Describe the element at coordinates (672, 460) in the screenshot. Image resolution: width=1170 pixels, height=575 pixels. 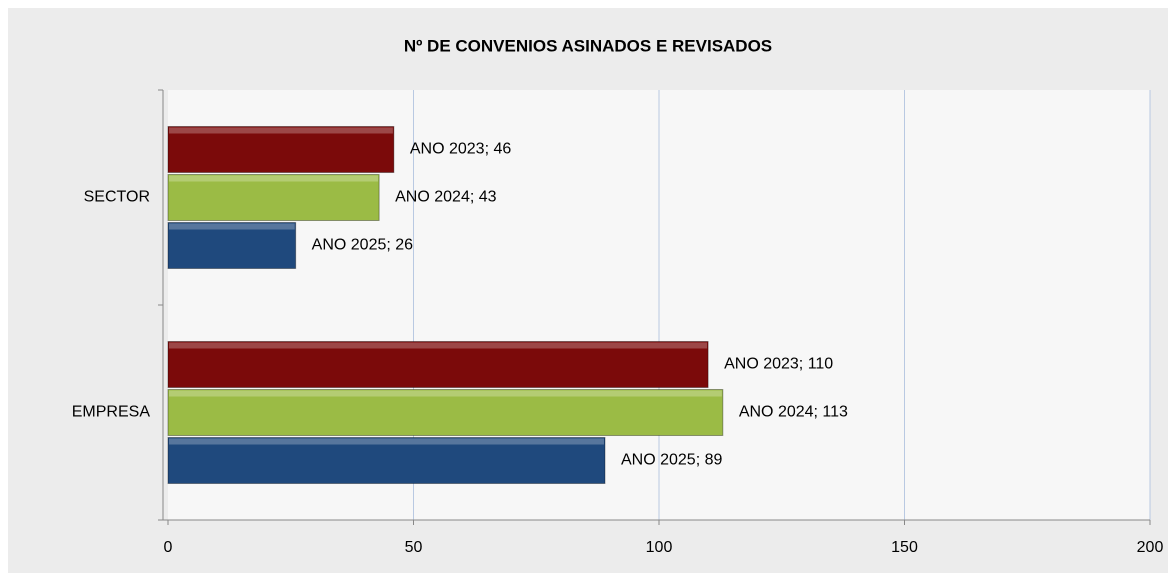
I see `data-label: ANO 2025; 89` at that location.